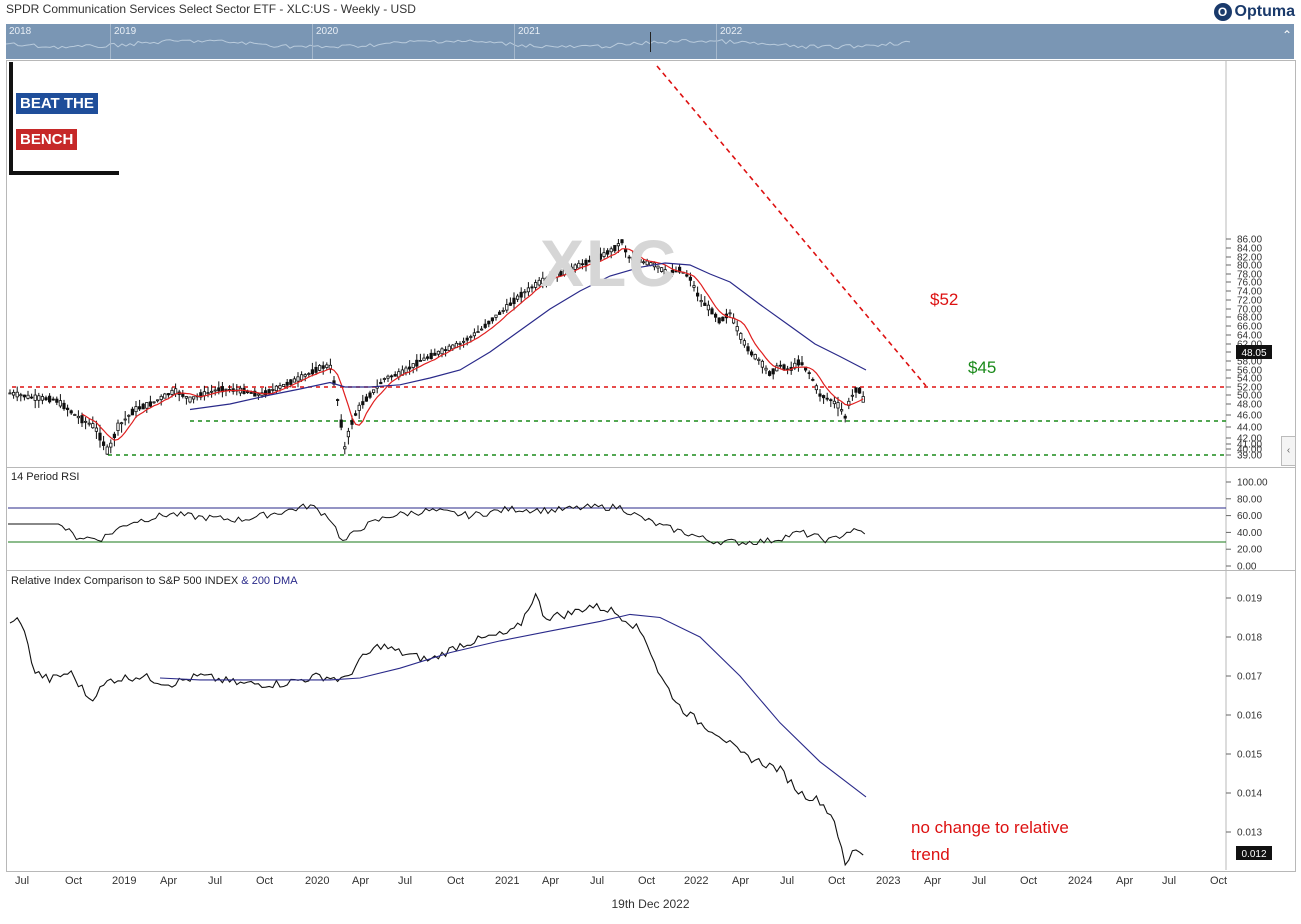 The image size is (1301, 924). Describe the element at coordinates (1249, 388) in the screenshot. I see `price-tick-label: 52.00` at that location.